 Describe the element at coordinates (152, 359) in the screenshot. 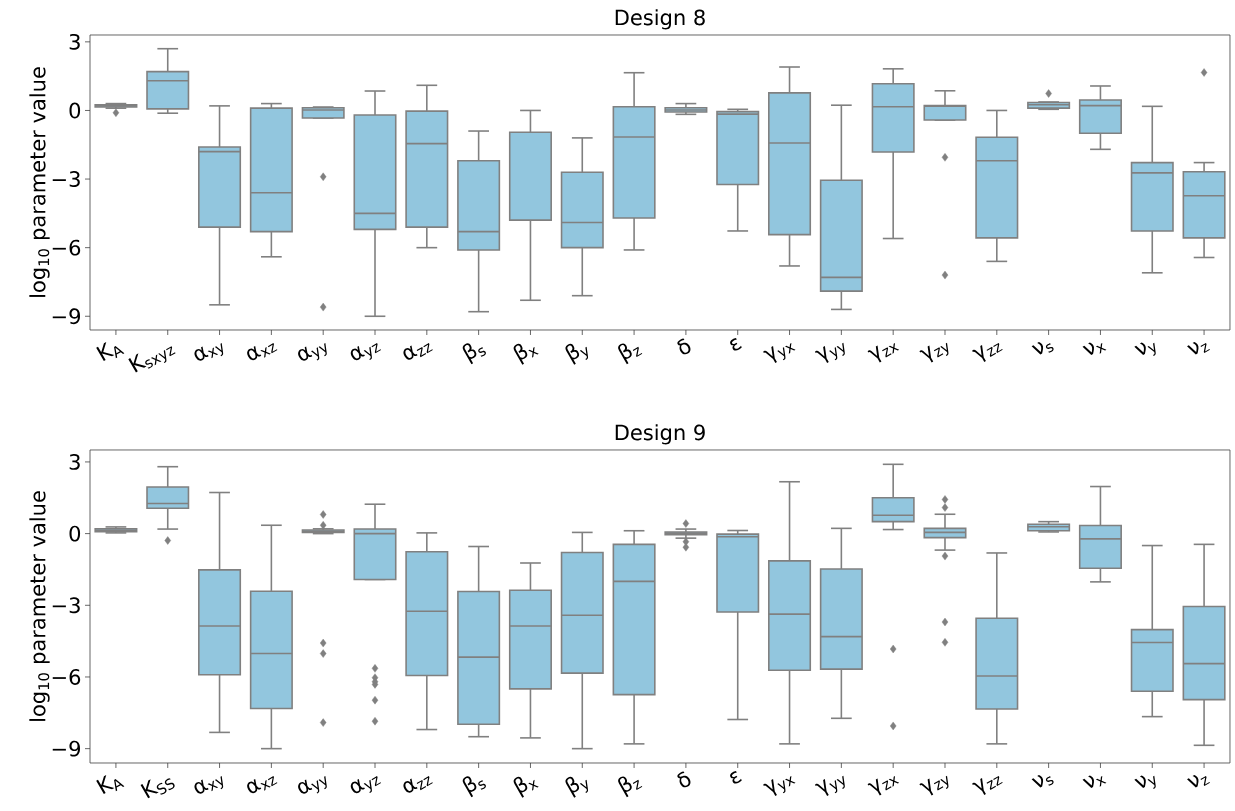

I see `x-tick-label: K$_{sxyz}$` at that location.